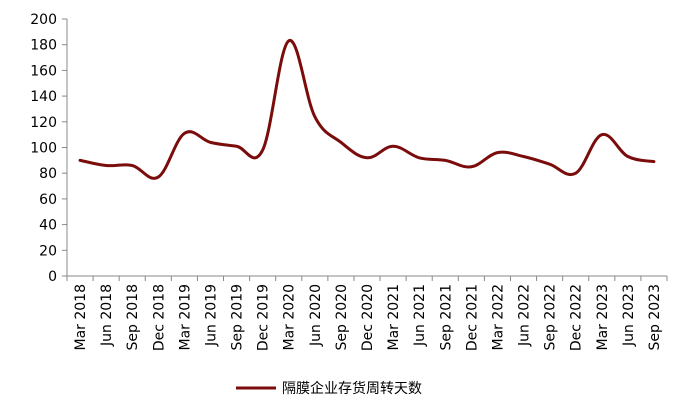 The width and height of the screenshot is (700, 407). What do you see at coordinates (43, 123) in the screenshot?
I see `y-tick-label: 120` at bounding box center [43, 123].